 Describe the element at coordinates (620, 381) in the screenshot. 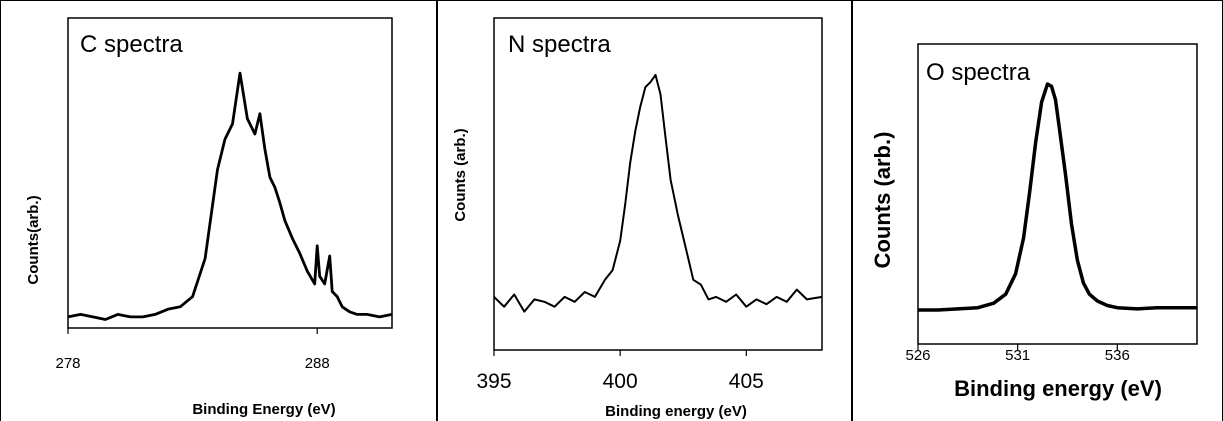

I see `x-tick-label: 400` at that location.